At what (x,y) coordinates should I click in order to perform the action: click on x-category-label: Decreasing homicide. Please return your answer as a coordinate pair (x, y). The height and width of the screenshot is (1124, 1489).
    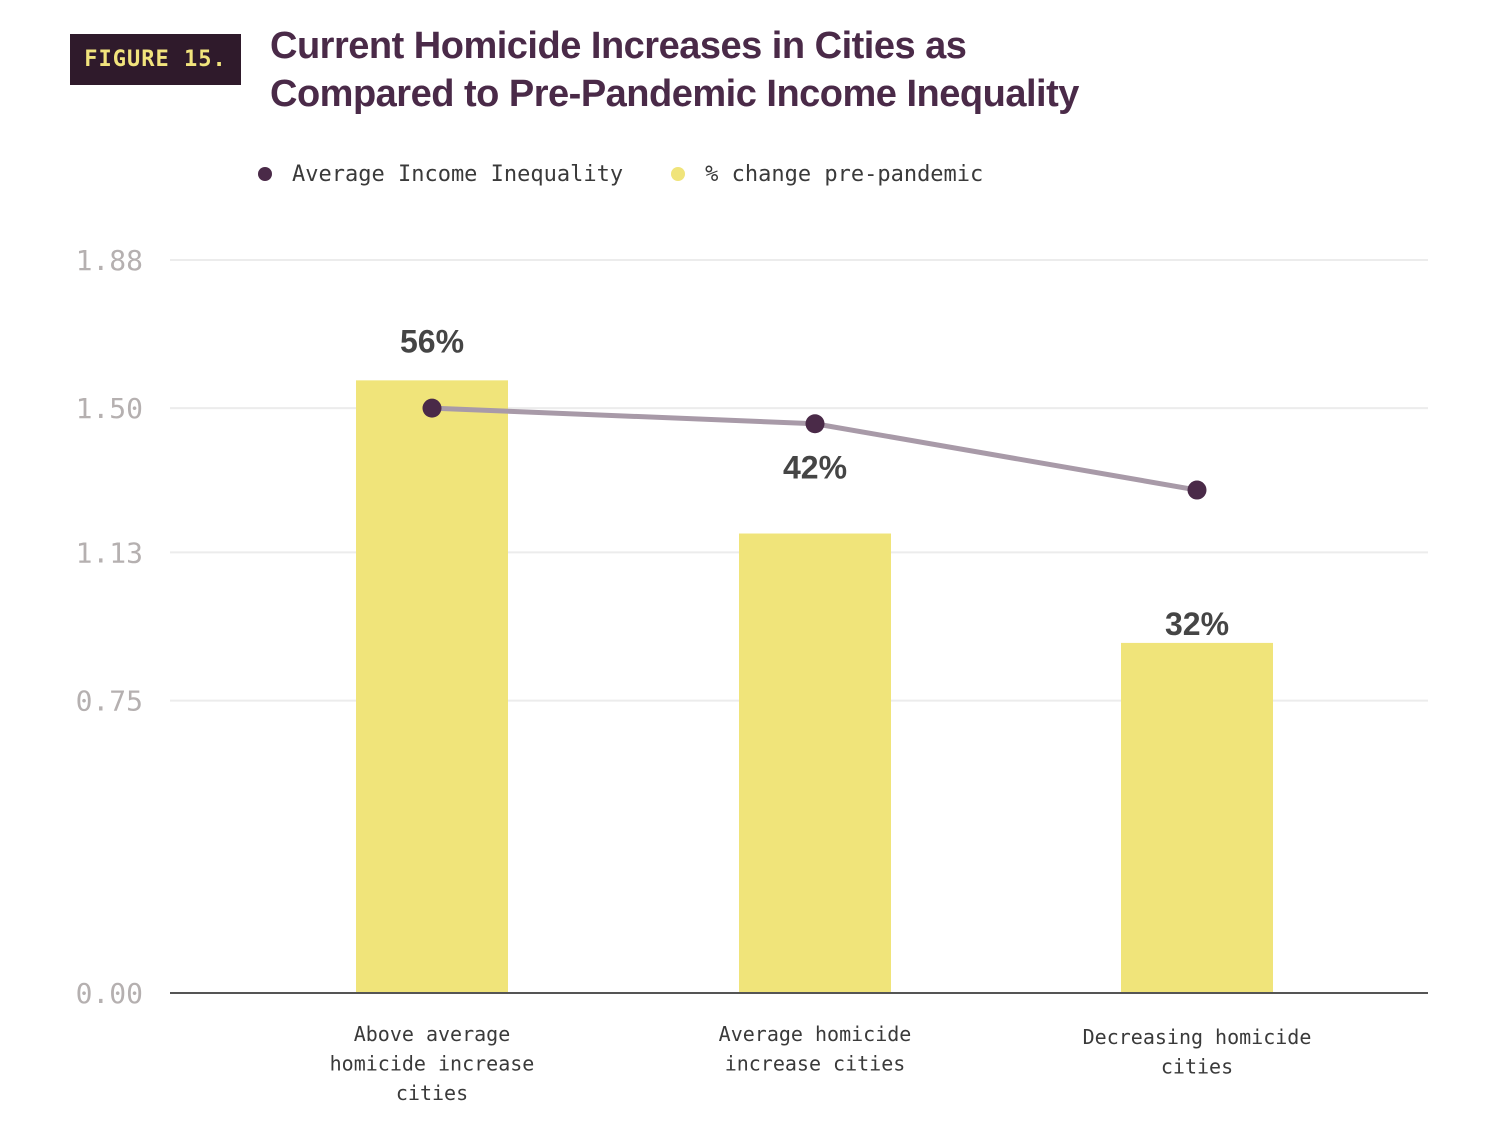
    Looking at the image, I should click on (1197, 1037).